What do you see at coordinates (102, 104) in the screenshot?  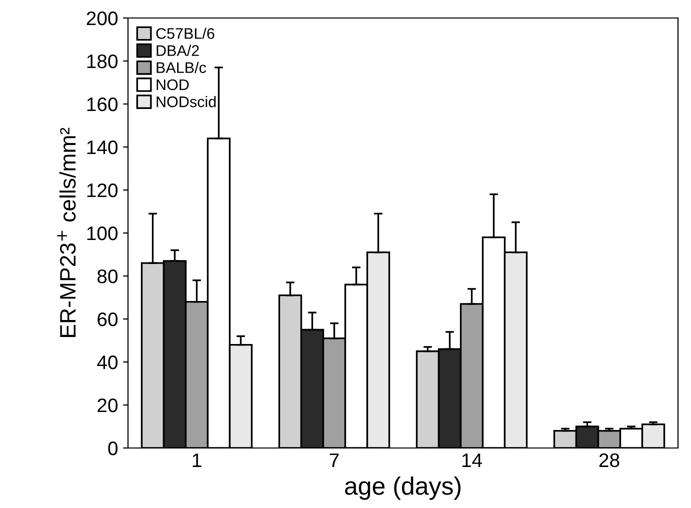 I see `y-tick-label: 160` at bounding box center [102, 104].